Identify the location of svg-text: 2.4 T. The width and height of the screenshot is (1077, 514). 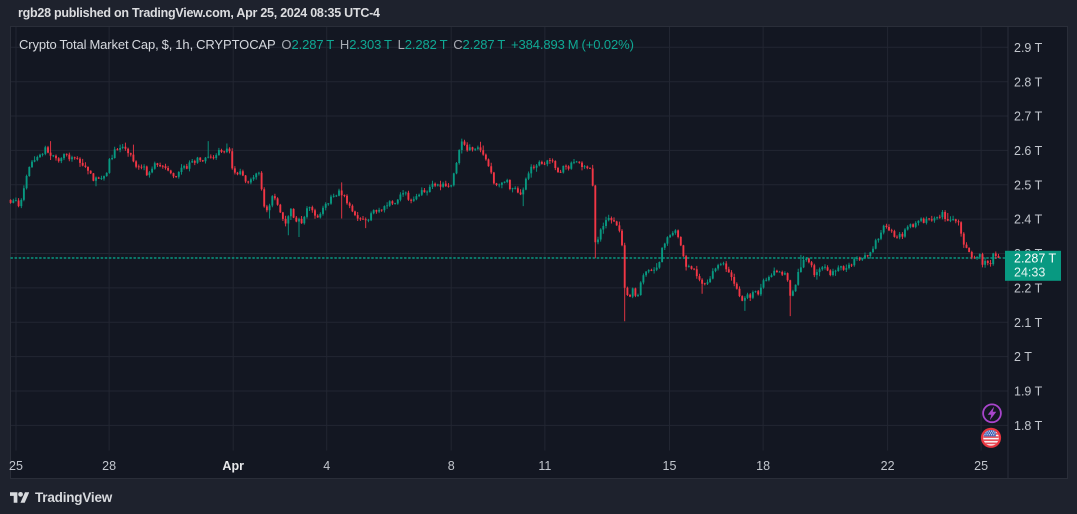
(1028, 220).